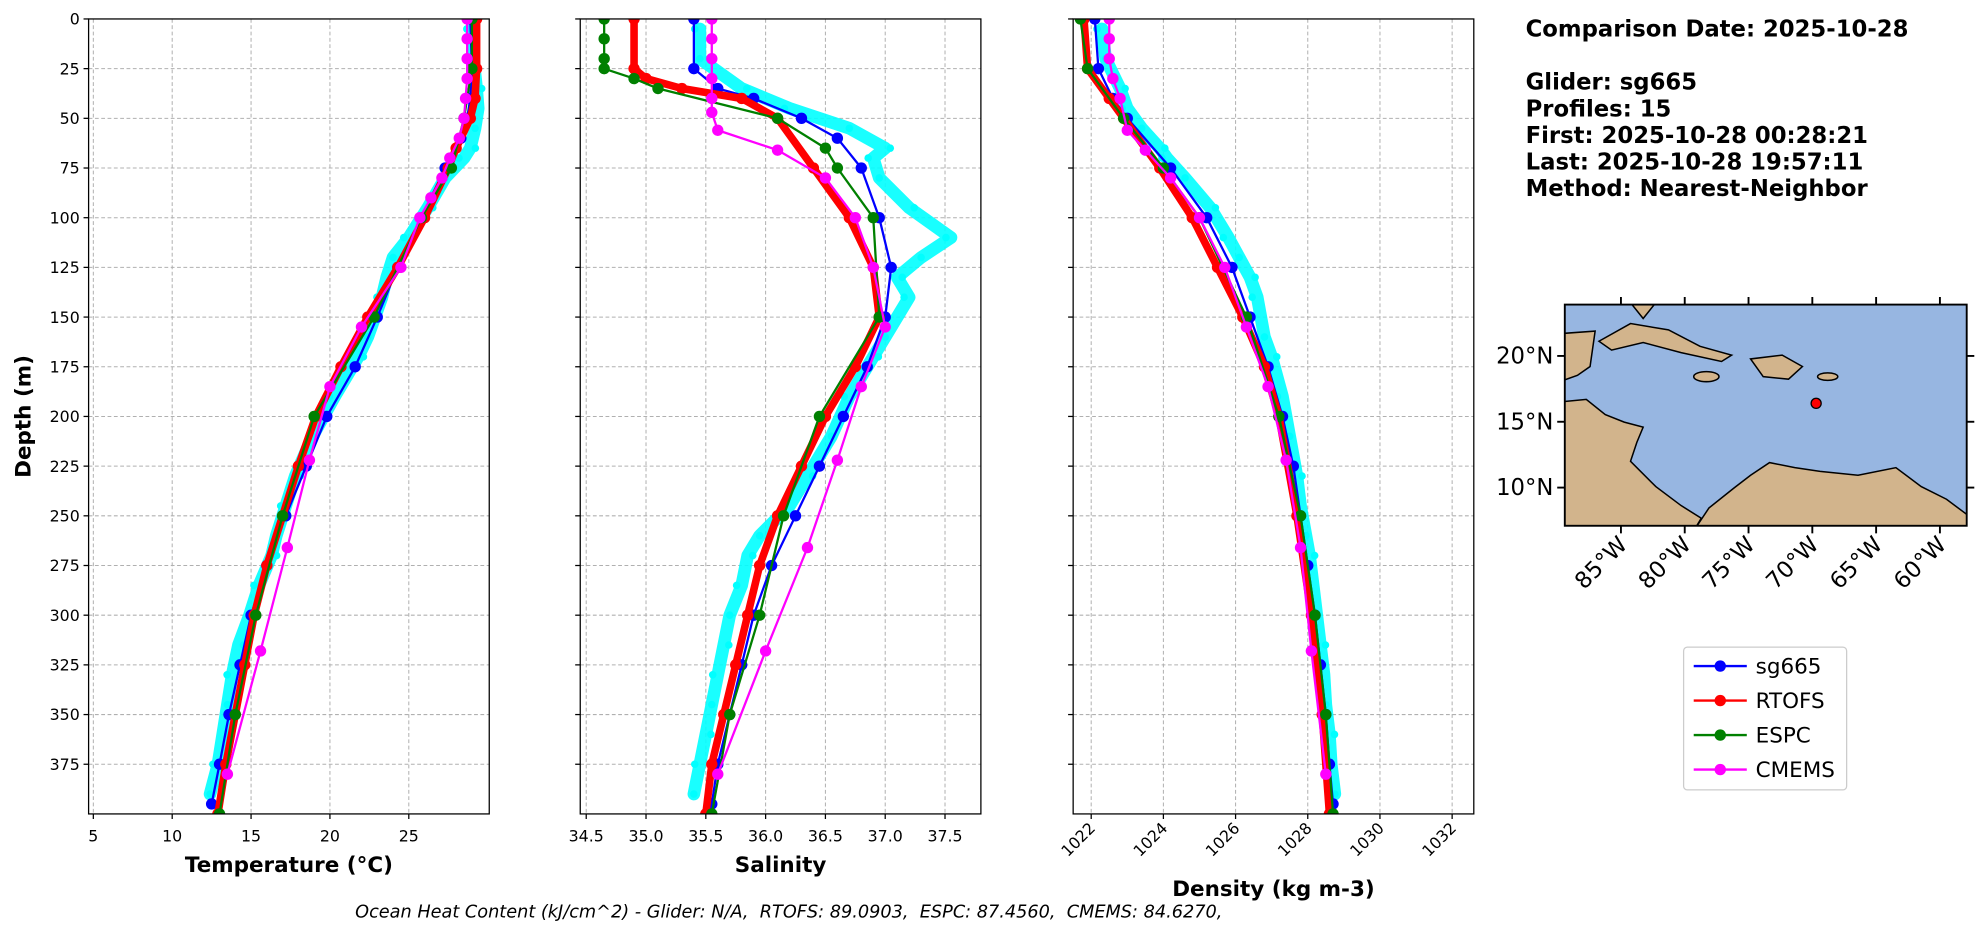 This screenshot has height=934, width=1982. What do you see at coordinates (1729, 563) in the screenshot?
I see `map-lon-label: 75°W` at bounding box center [1729, 563].